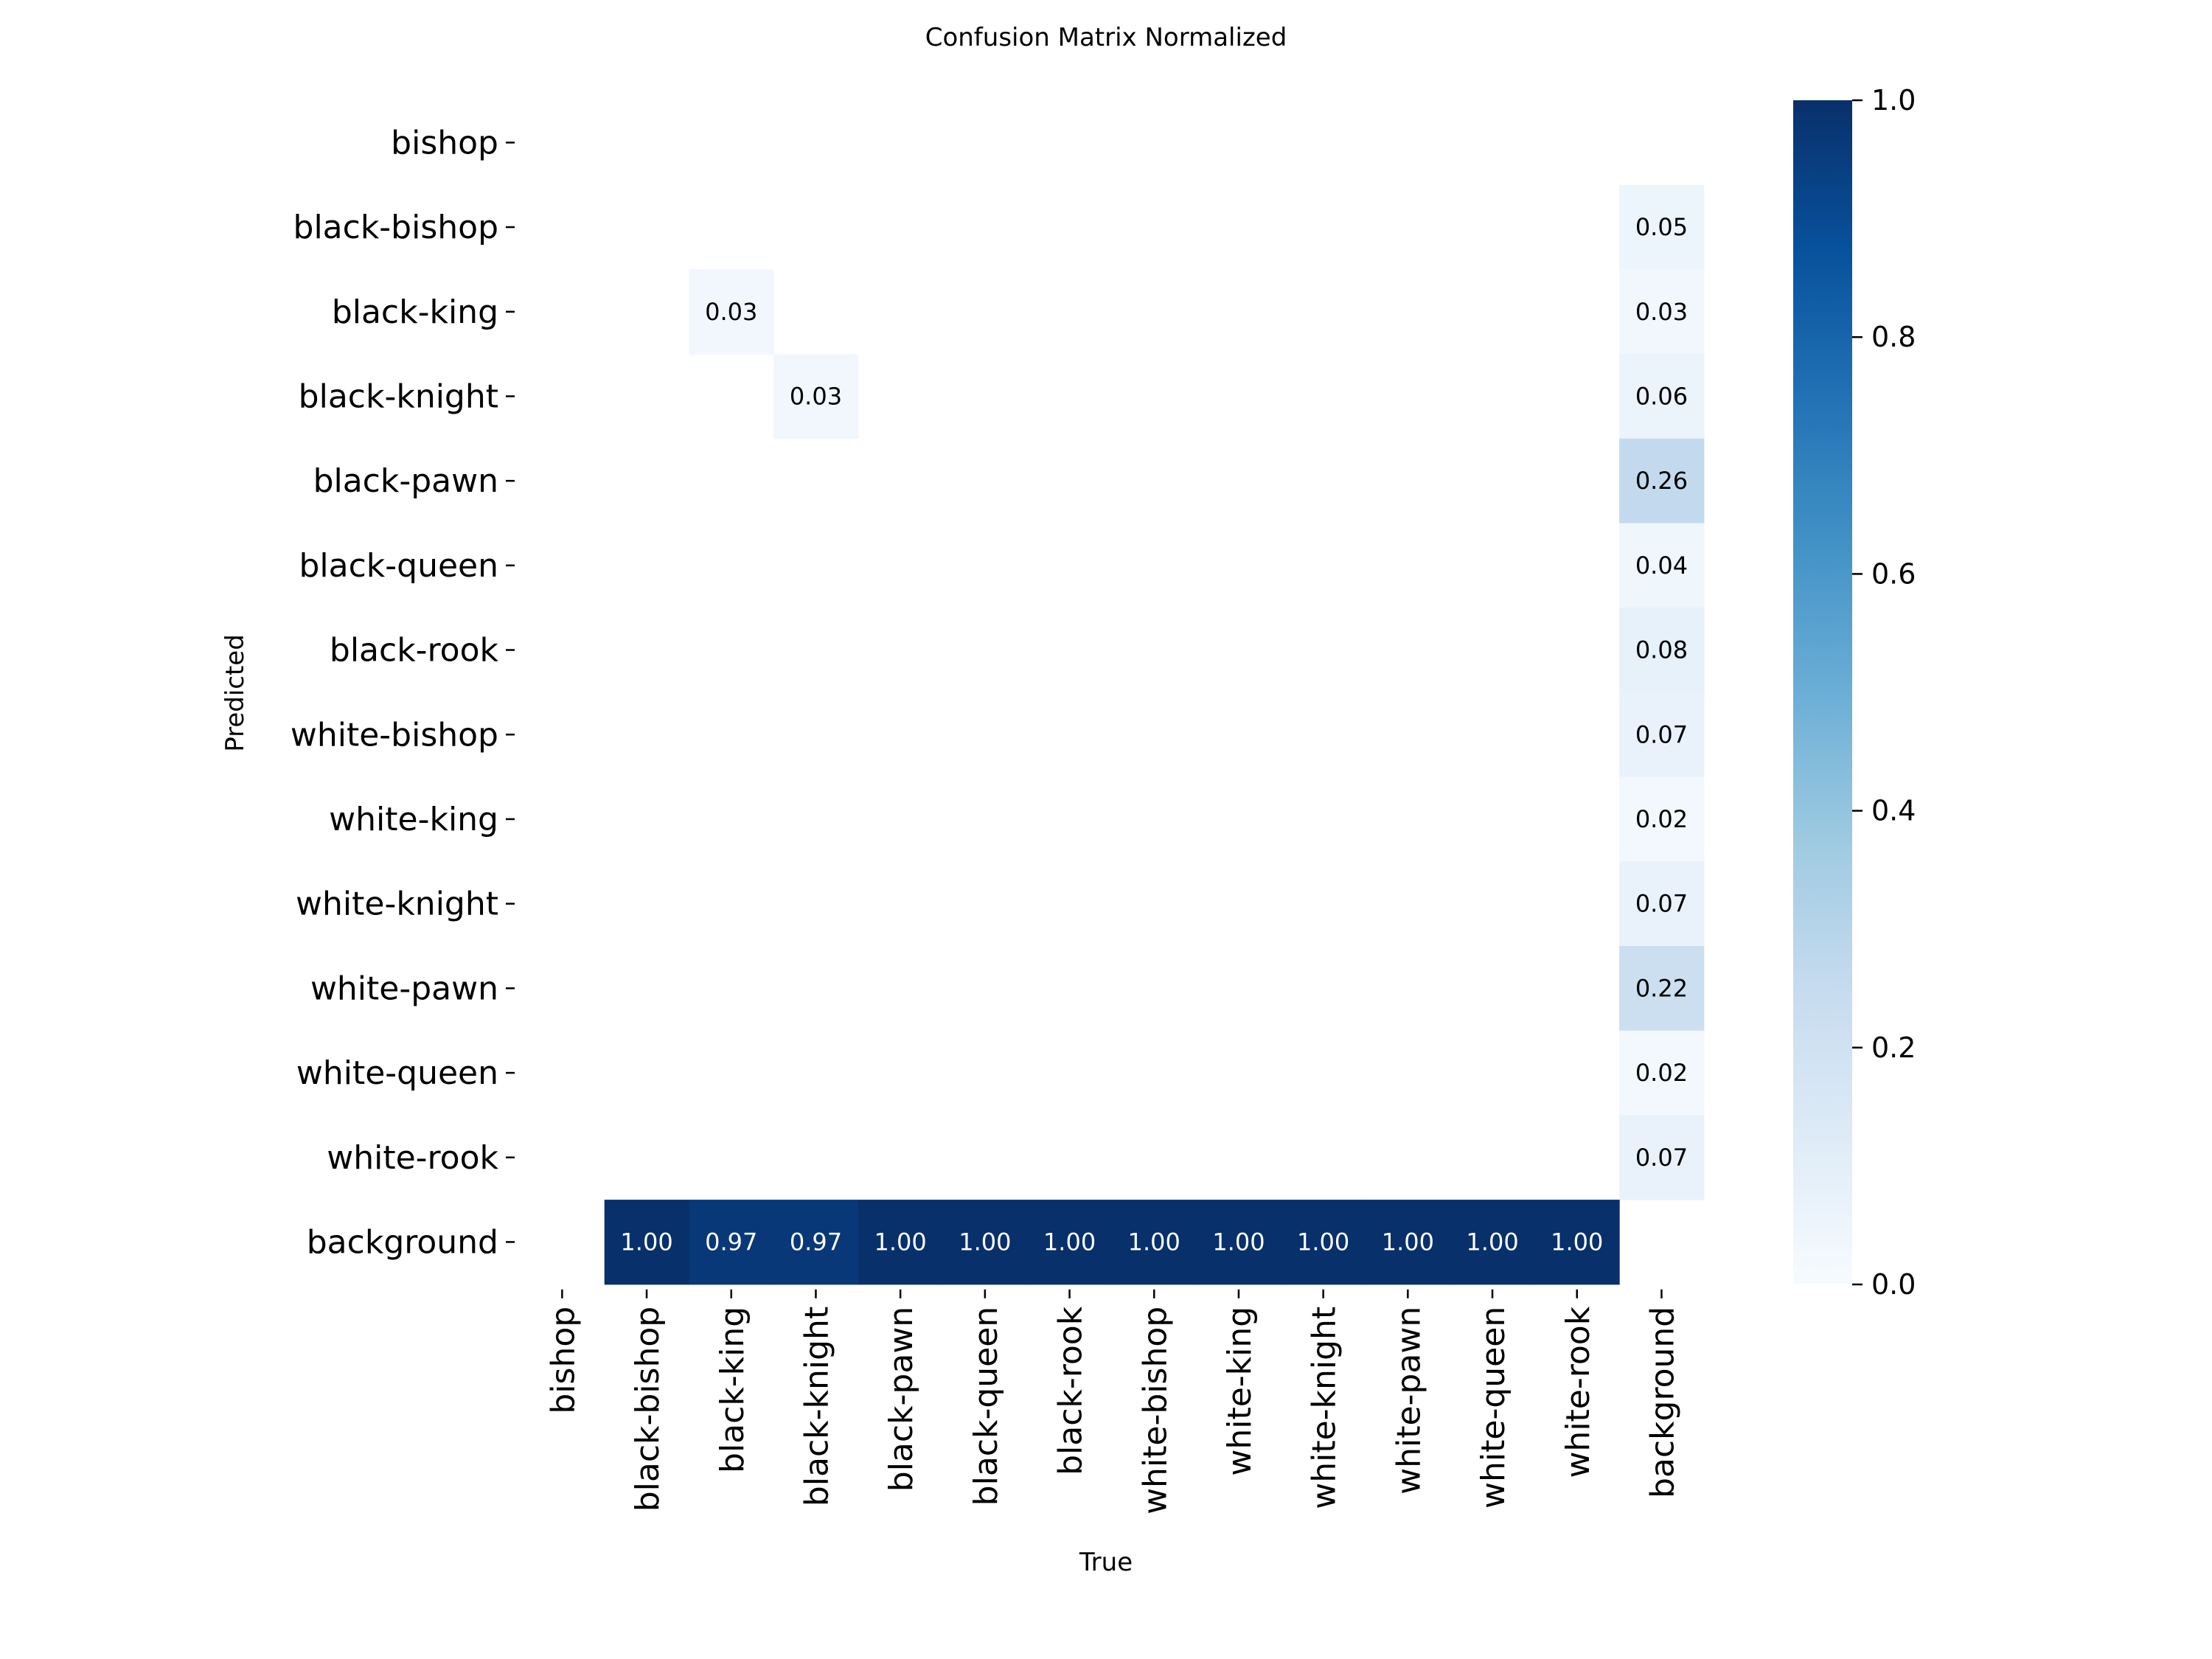 This screenshot has width=2212, height=1659. I want to click on y-tick-label: bishop, so click(444, 142).